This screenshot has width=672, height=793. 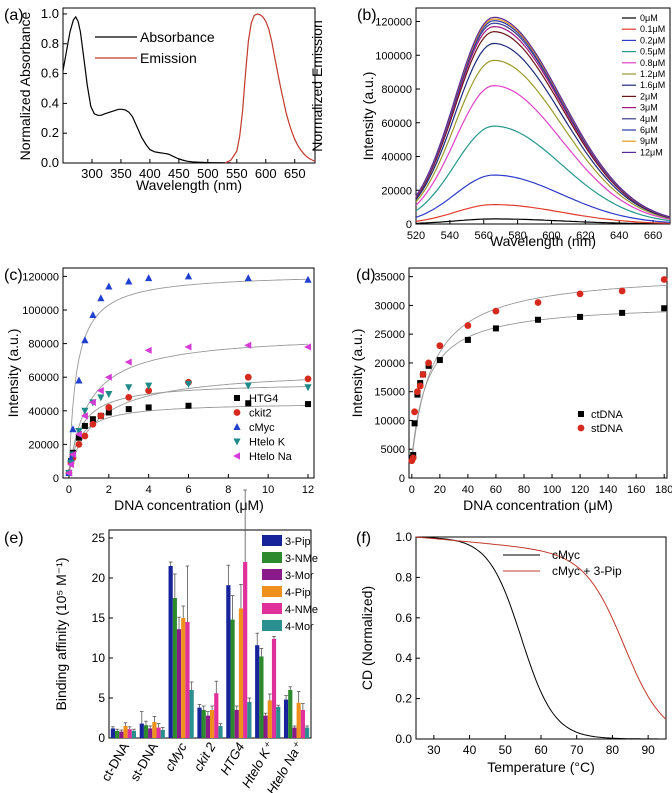 What do you see at coordinates (649, 130) in the screenshot?
I see `legend-label: 6μM` at bounding box center [649, 130].